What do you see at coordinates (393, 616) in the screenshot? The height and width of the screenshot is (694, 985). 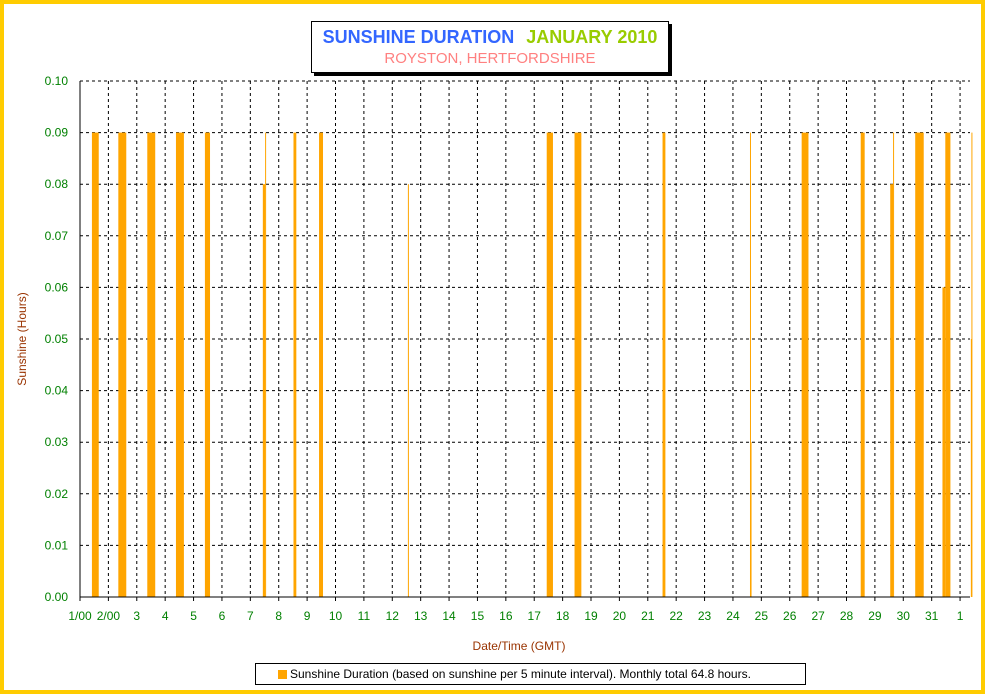 I see `x-tick-label: 12` at bounding box center [393, 616].